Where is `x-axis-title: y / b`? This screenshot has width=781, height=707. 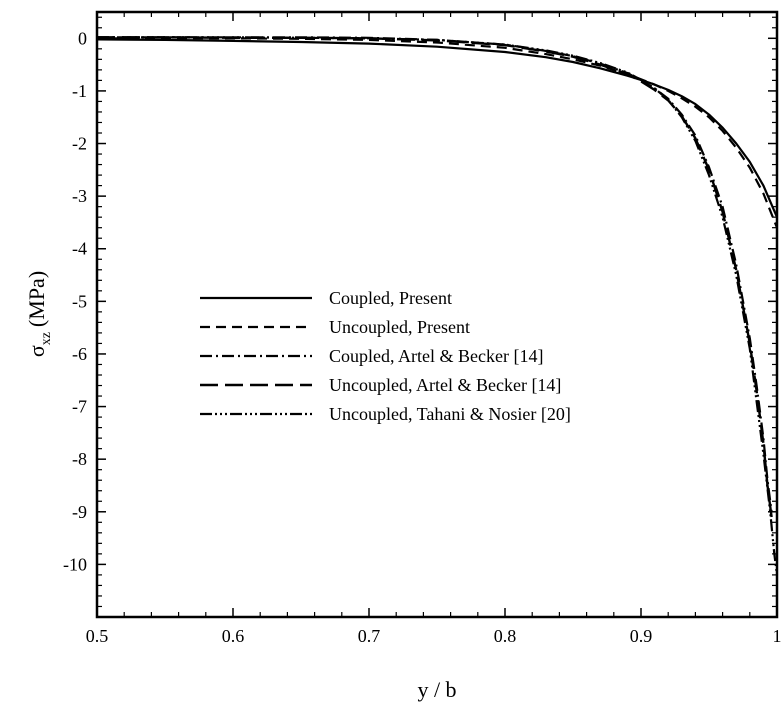 x-axis-title: y / b is located at coordinates (436, 689).